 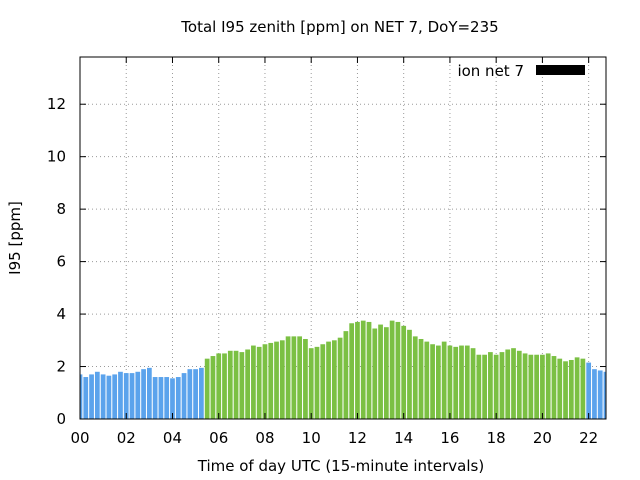 What do you see at coordinates (403, 438) in the screenshot?
I see `x-tick-label: 14` at bounding box center [403, 438].